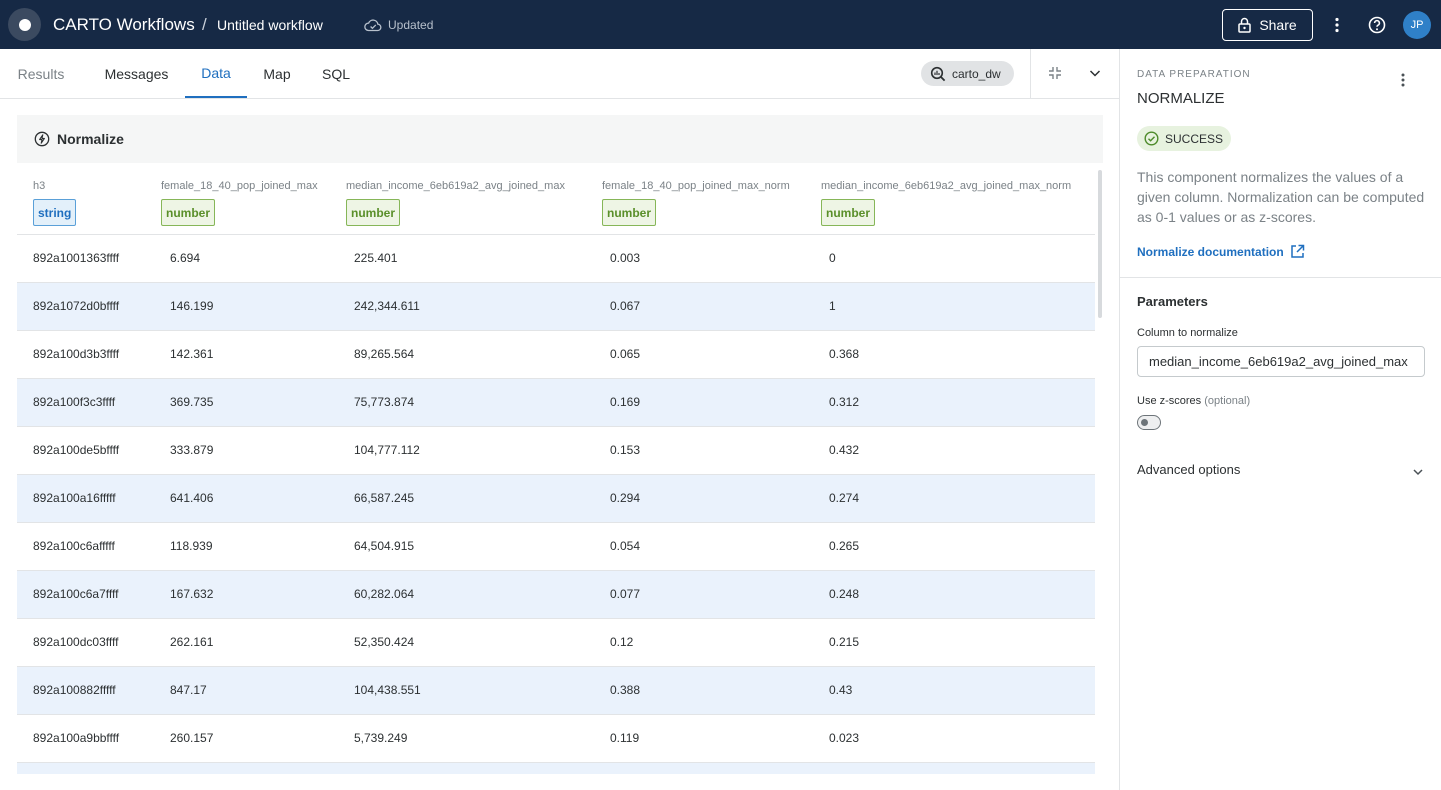 Image resolution: width=1441 pixels, height=790 pixels. I want to click on table-cell: 892a100d3b3ffff, so click(76, 354).